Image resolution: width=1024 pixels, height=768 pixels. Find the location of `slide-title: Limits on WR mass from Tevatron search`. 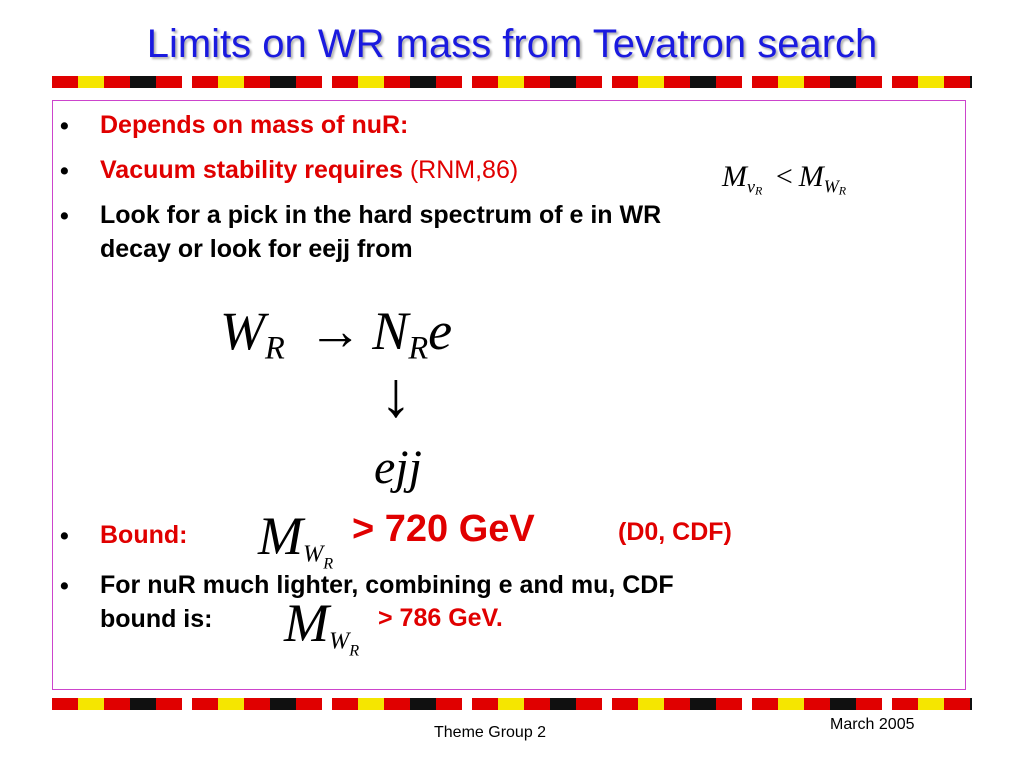

slide-title: Limits on WR mass from Tevatron search is located at coordinates (512, 44).